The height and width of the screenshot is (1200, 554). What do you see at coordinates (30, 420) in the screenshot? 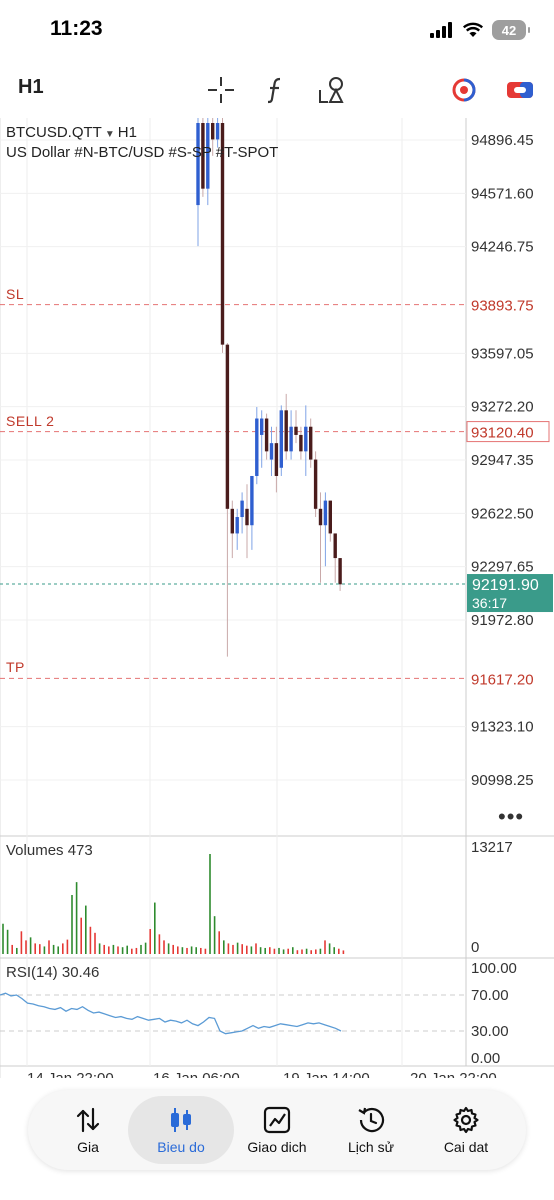
I see `level-label-sell-2: SELL 2` at bounding box center [30, 420].